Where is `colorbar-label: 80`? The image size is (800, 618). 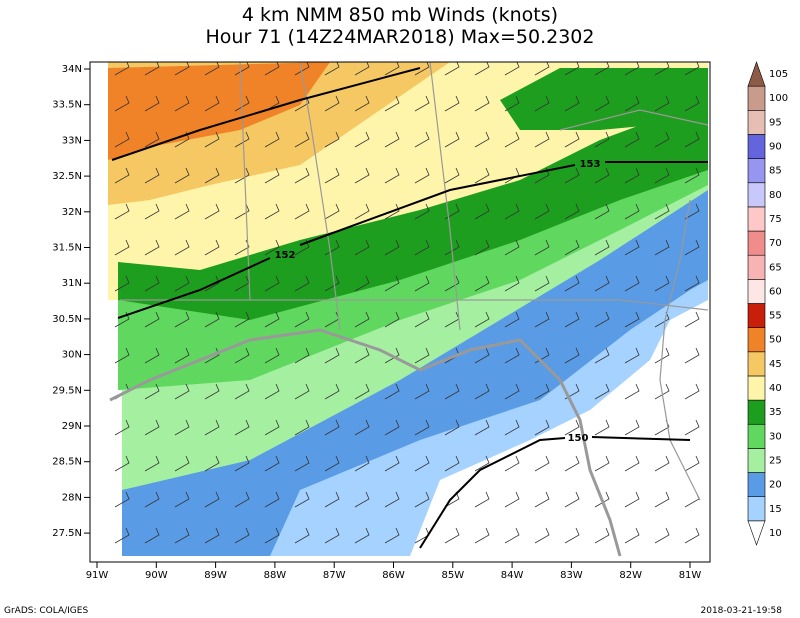
colorbar-label: 80 is located at coordinates (775, 195).